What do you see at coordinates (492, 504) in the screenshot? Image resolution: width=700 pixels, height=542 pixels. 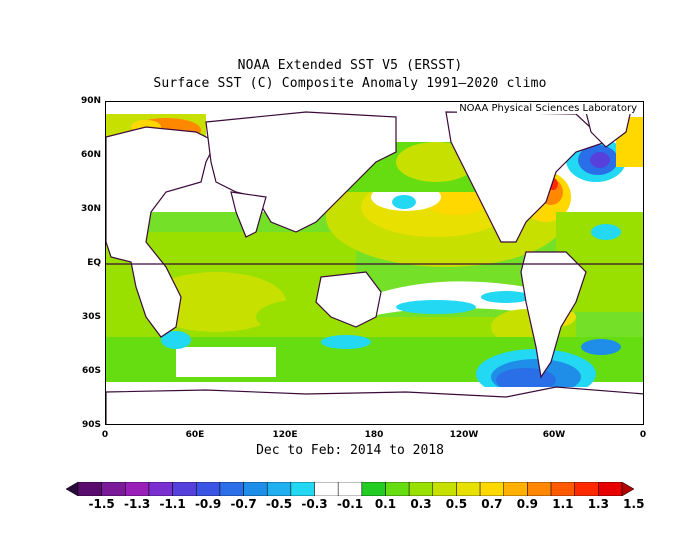 I see `colorbar-tick-label: 0.7` at bounding box center [492, 504].